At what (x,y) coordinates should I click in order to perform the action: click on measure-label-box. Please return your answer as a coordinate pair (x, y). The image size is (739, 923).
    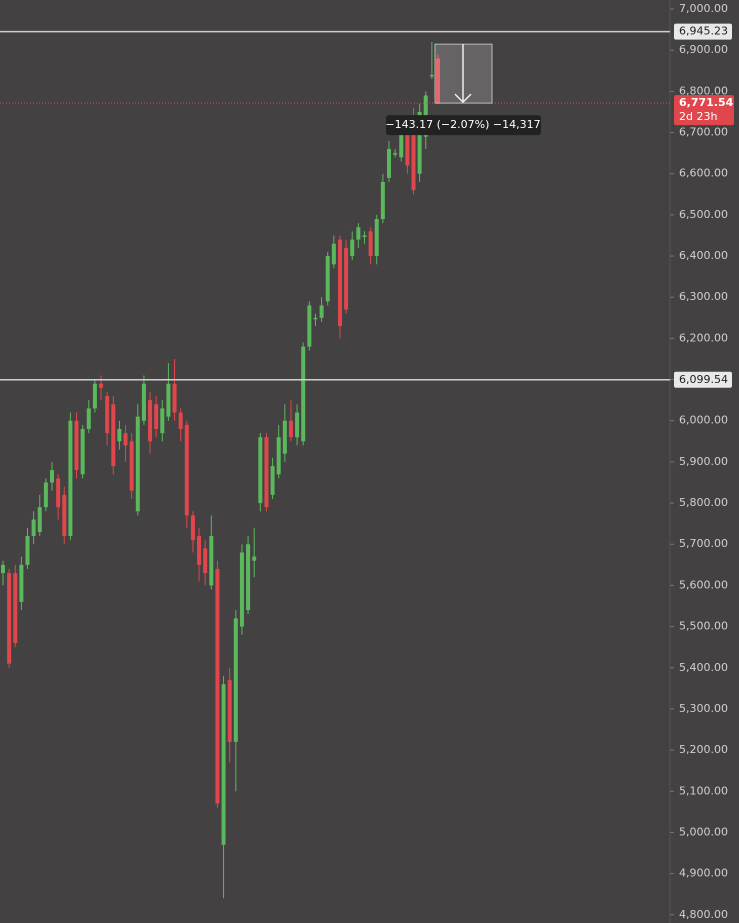
    Looking at the image, I should click on (463, 125).